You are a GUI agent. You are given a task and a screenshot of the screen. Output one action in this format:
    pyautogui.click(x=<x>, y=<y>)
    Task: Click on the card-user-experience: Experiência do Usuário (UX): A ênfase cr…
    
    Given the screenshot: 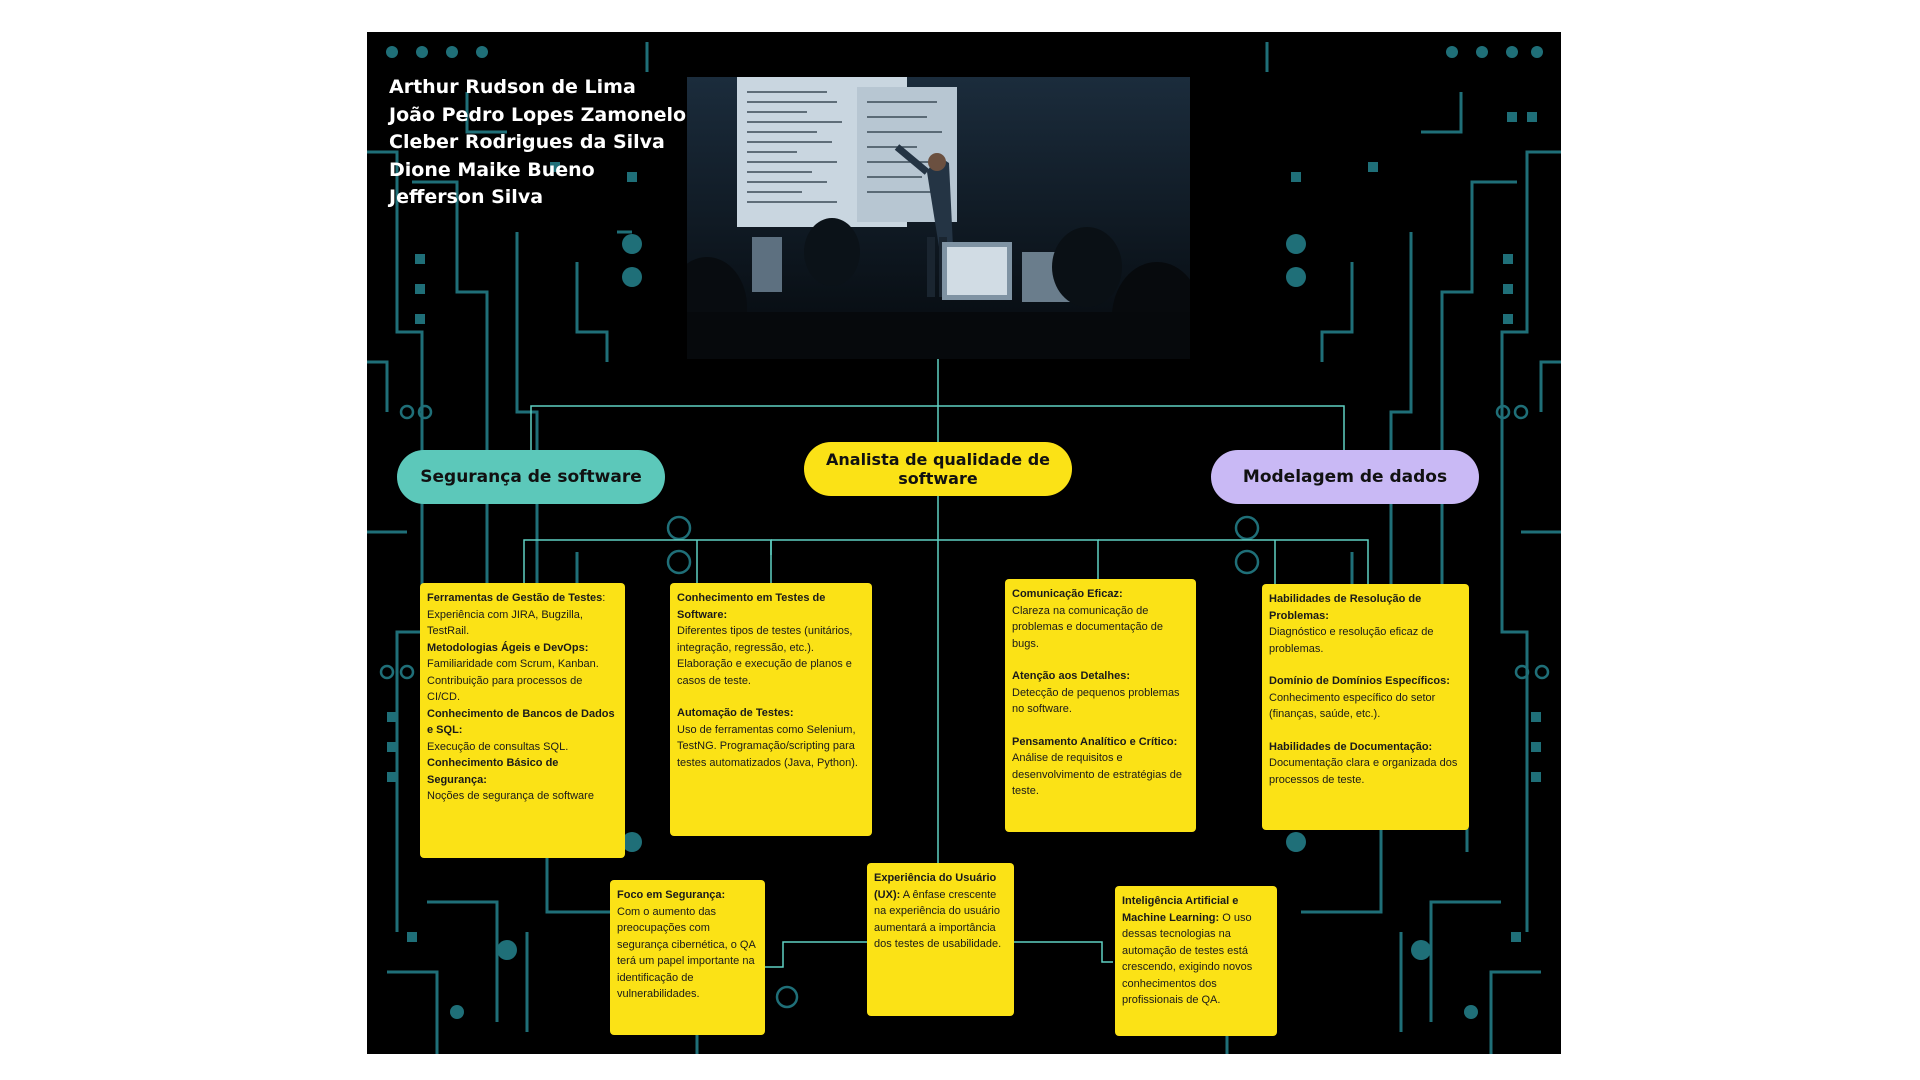 What is the action you would take?
    pyautogui.click(x=940, y=939)
    